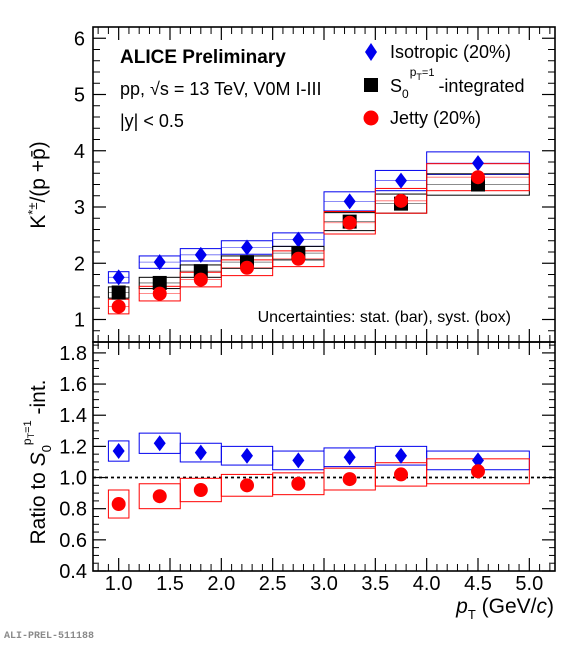 Image resolution: width=584 pixels, height=650 pixels. What do you see at coordinates (481, 86) in the screenshot?
I see `s0-suffix: -integrated` at bounding box center [481, 86].